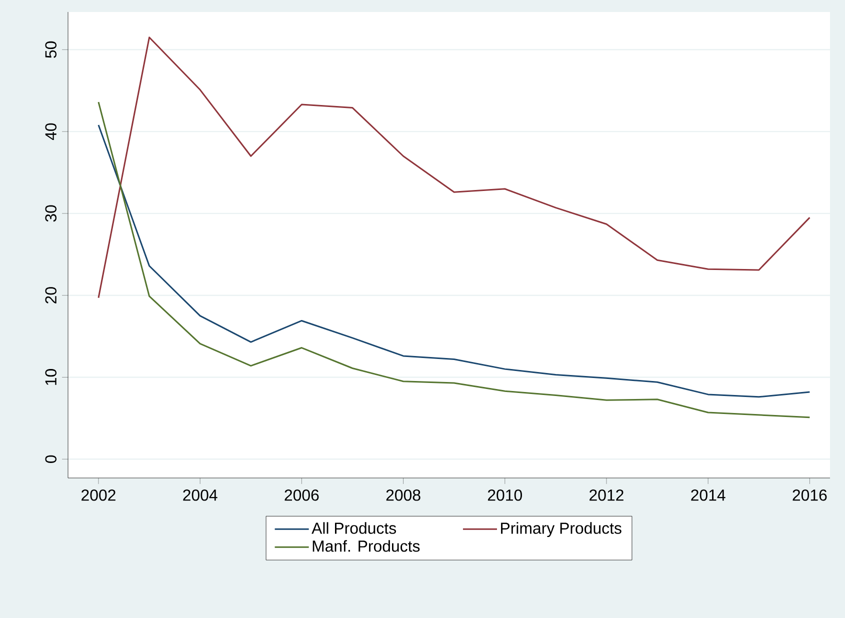 Image resolution: width=845 pixels, height=618 pixels. Describe the element at coordinates (51, 213) in the screenshot. I see `y-tick-label: 30` at that location.